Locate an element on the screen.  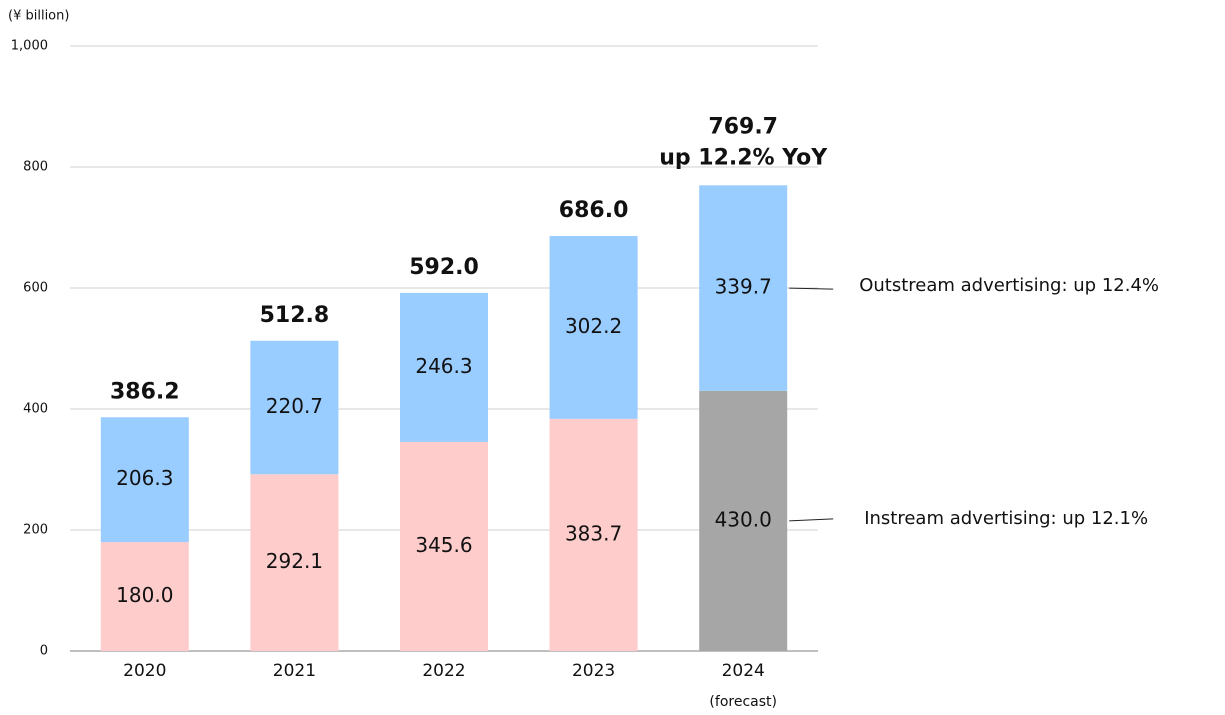
y-tick-label: 200 is located at coordinates (35, 530).